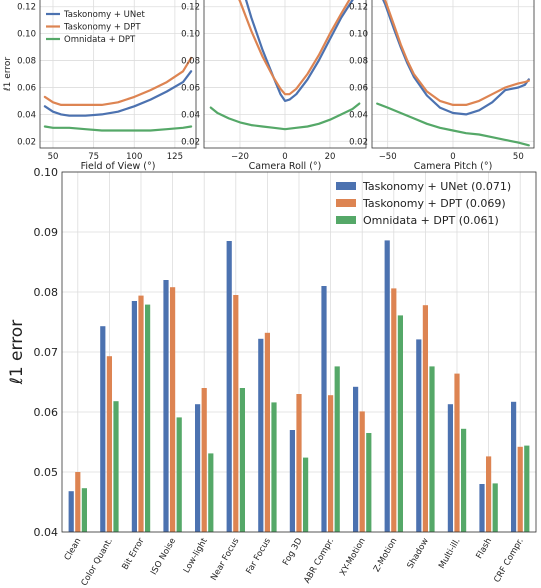  Describe the element at coordinates (100, 40) in the screenshot. I see `top-legend-label: Omnidata + DPT` at that location.